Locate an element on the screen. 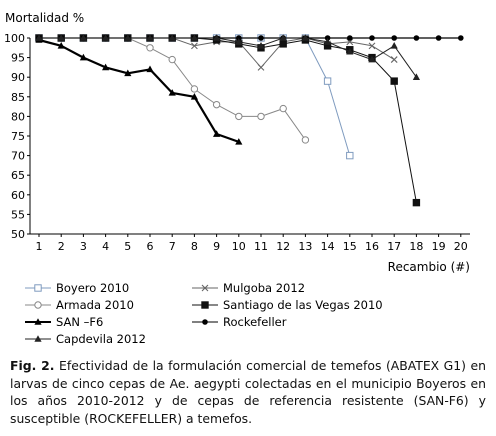  legend-label: SAN –F6 is located at coordinates (79, 322).